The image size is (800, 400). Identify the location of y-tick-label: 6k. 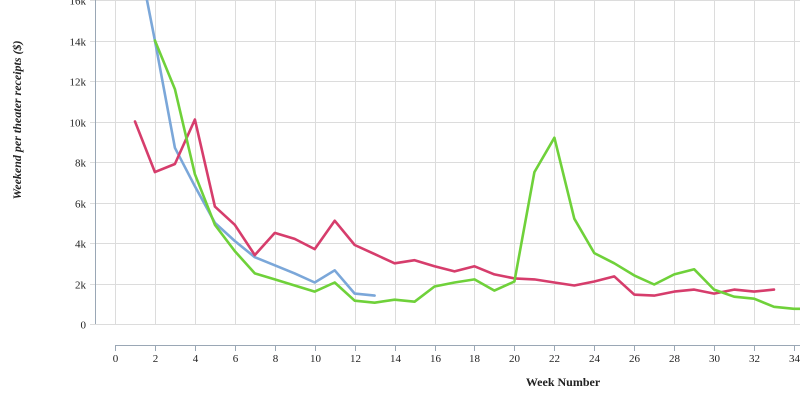
(81, 205).